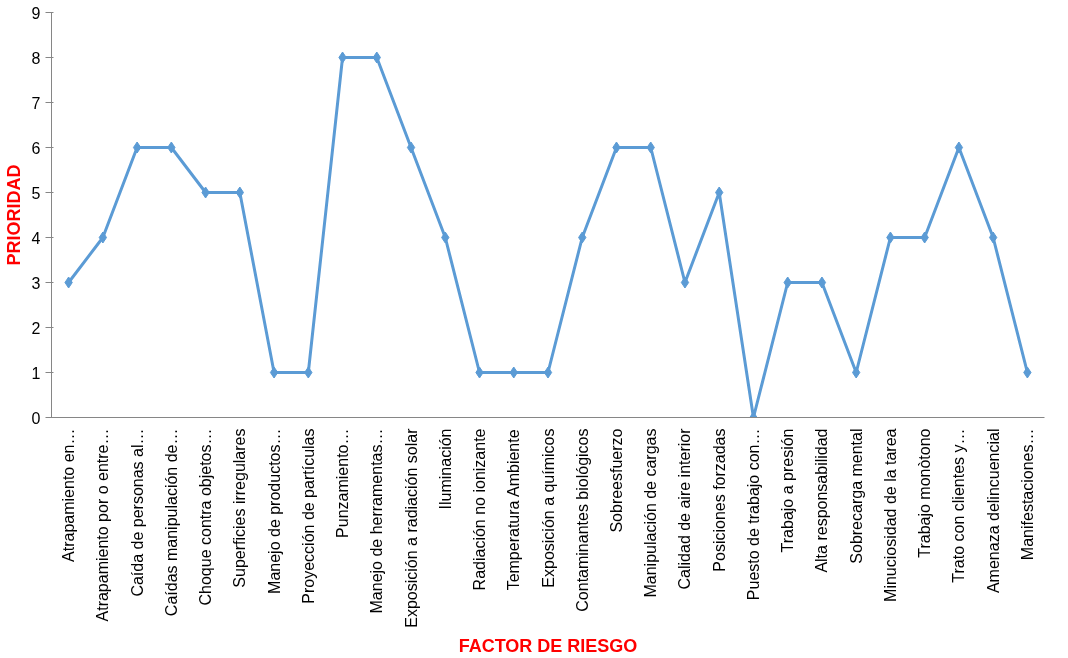 The height and width of the screenshot is (658, 1068). What do you see at coordinates (548, 508) in the screenshot?
I see `x-tick-label: Exposición a químicos` at bounding box center [548, 508].